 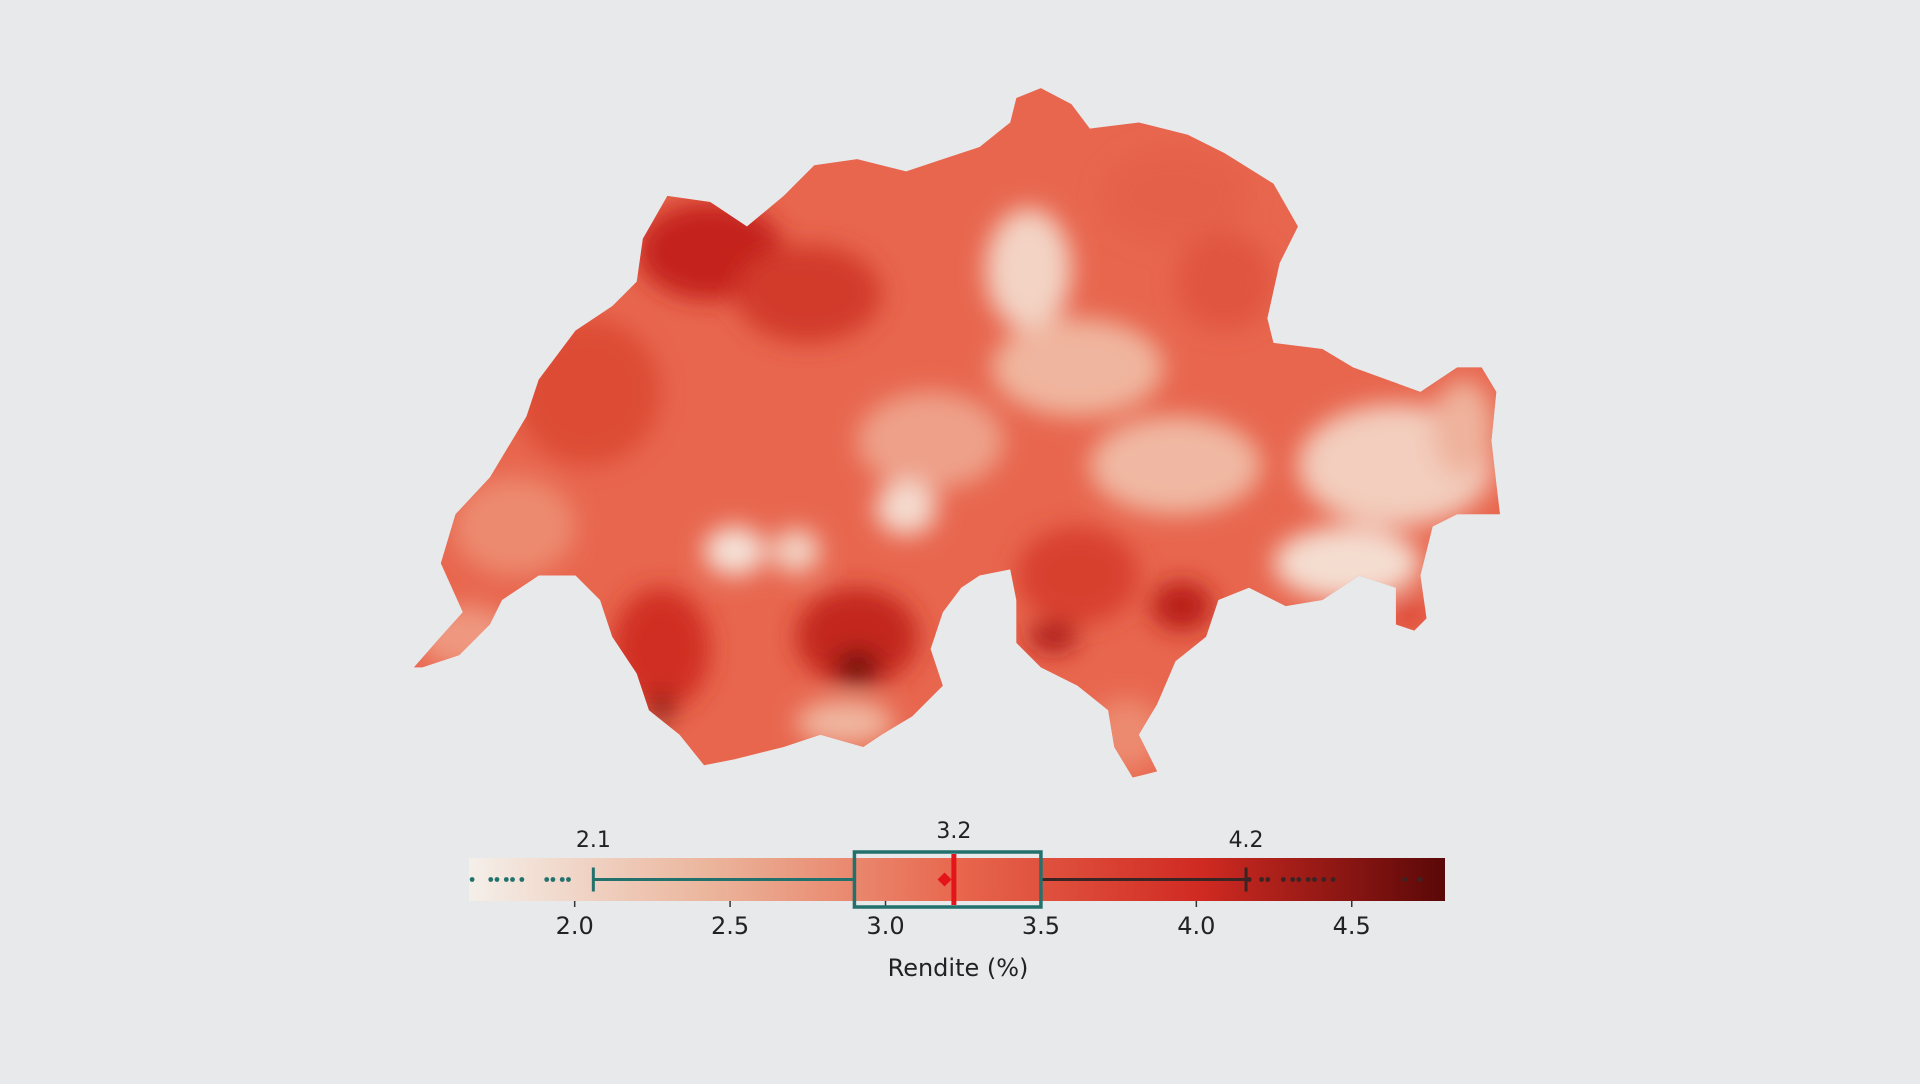 What do you see at coordinates (730, 926) in the screenshot?
I see `x-tick-label: 2.5` at bounding box center [730, 926].